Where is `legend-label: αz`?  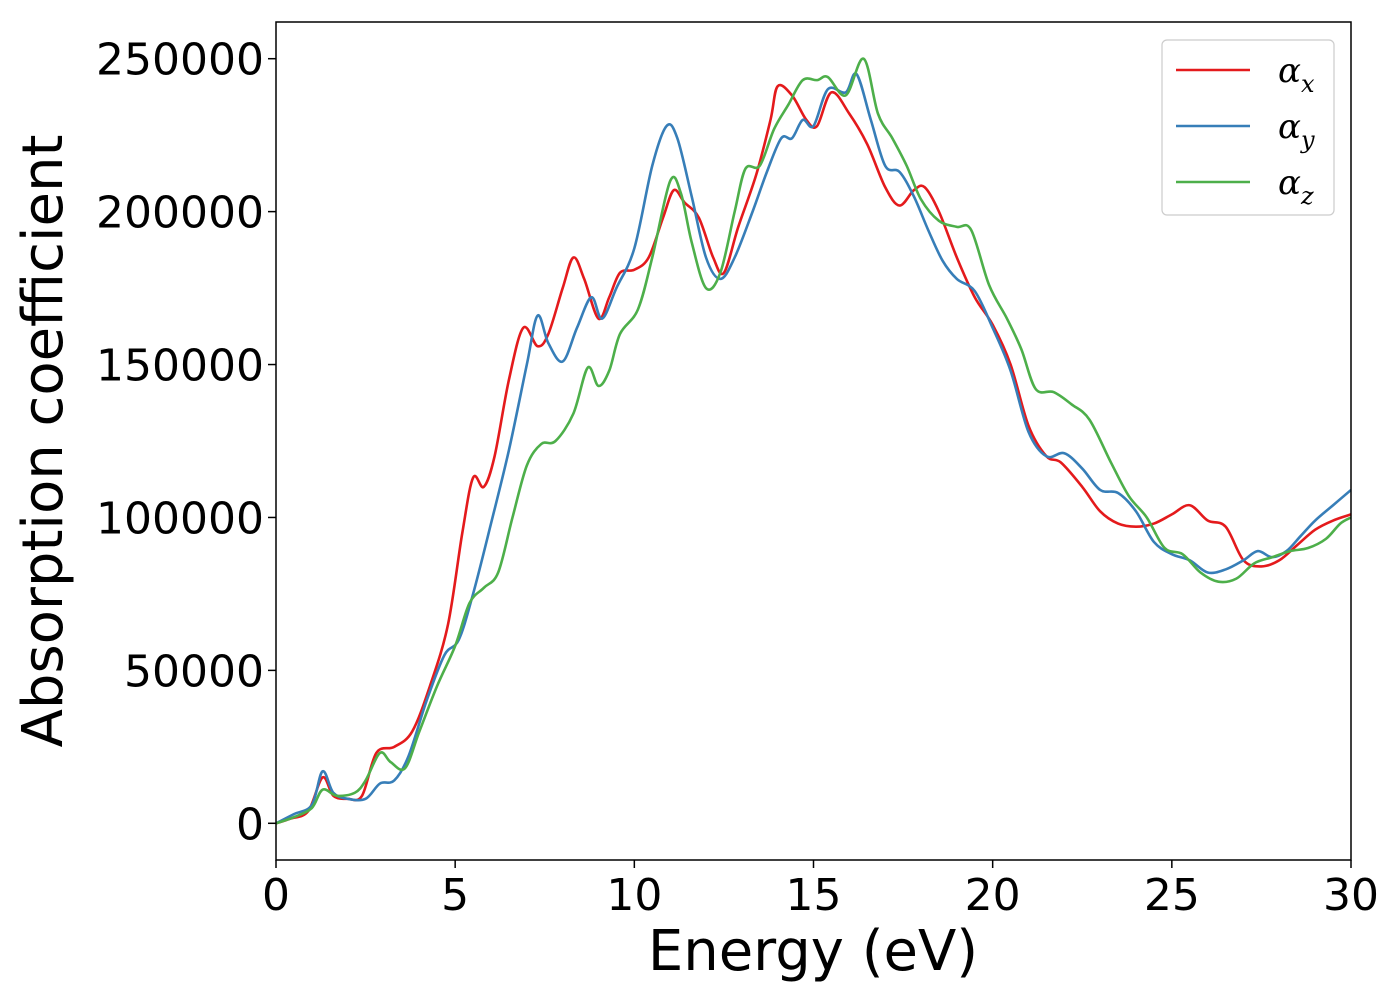 legend-label: αz is located at coordinates (1296, 186).